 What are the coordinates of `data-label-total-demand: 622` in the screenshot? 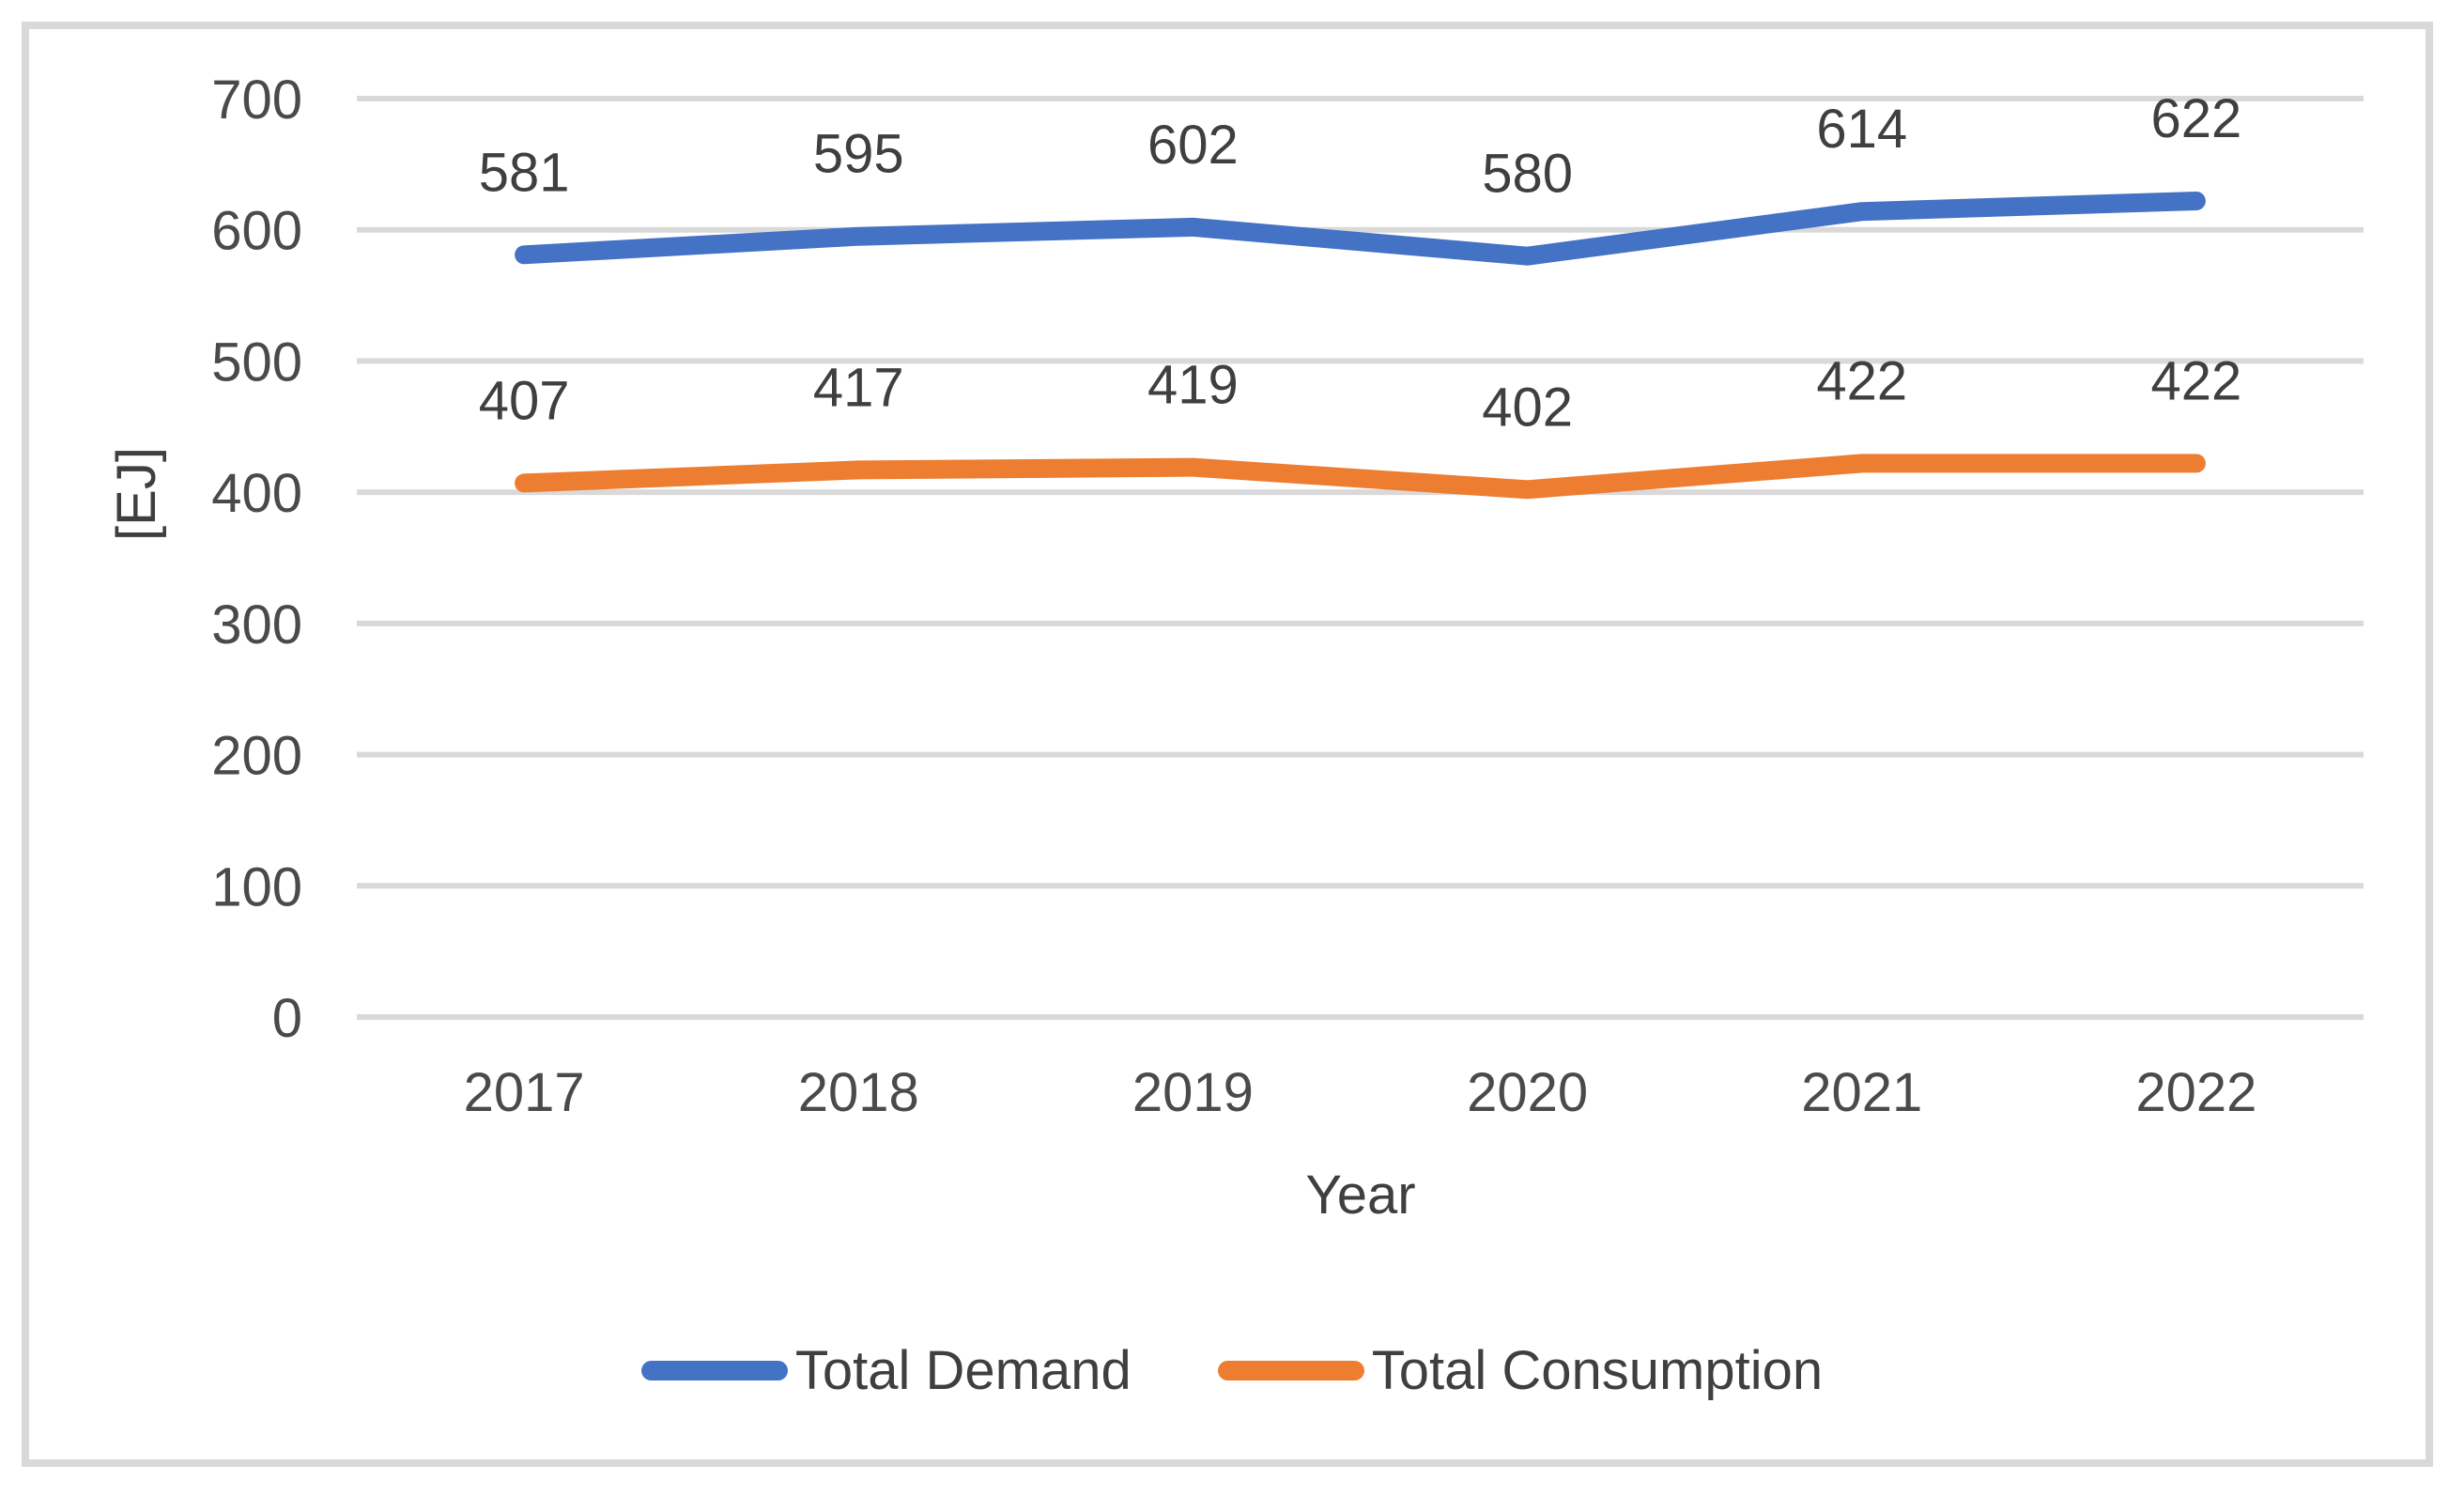 It's located at (2196, 119).